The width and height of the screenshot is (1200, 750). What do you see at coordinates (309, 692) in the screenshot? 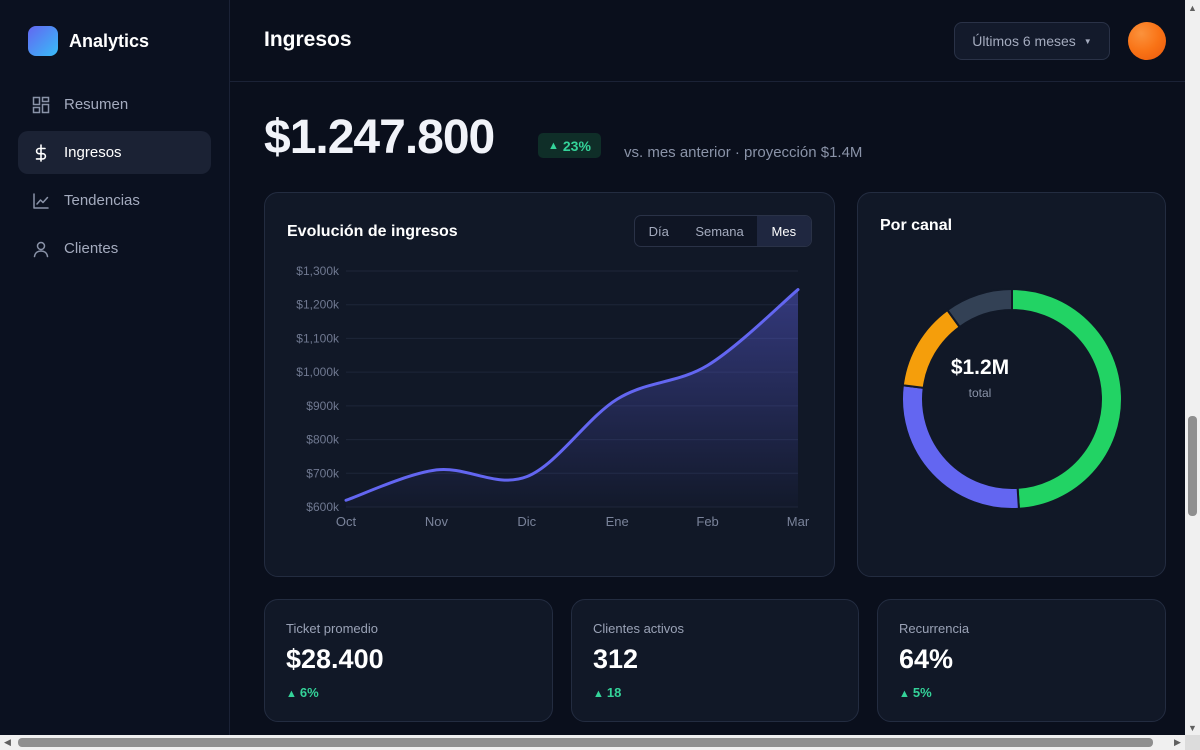
I see `kpi-delta-value: 6%` at bounding box center [309, 692].